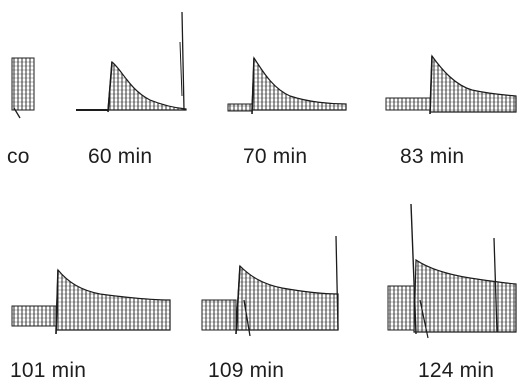 This screenshot has width=520, height=382. What do you see at coordinates (287, 85) in the screenshot?
I see `trace-70-min` at bounding box center [287, 85].